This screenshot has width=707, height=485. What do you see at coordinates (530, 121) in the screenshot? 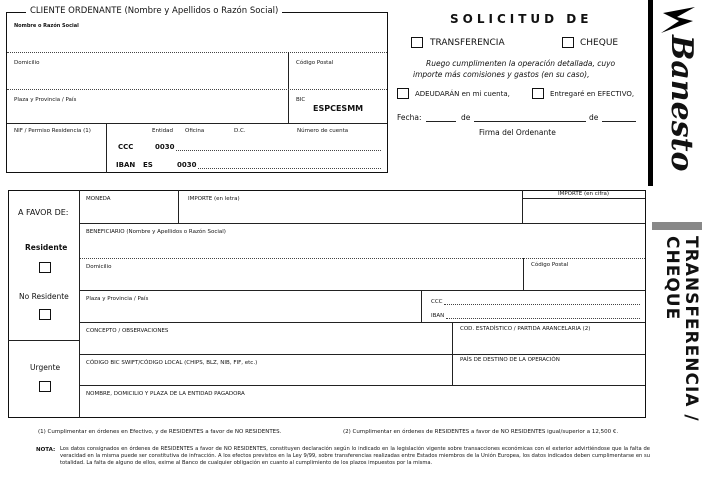
I see `fecha-mes-field` at bounding box center [530, 121].